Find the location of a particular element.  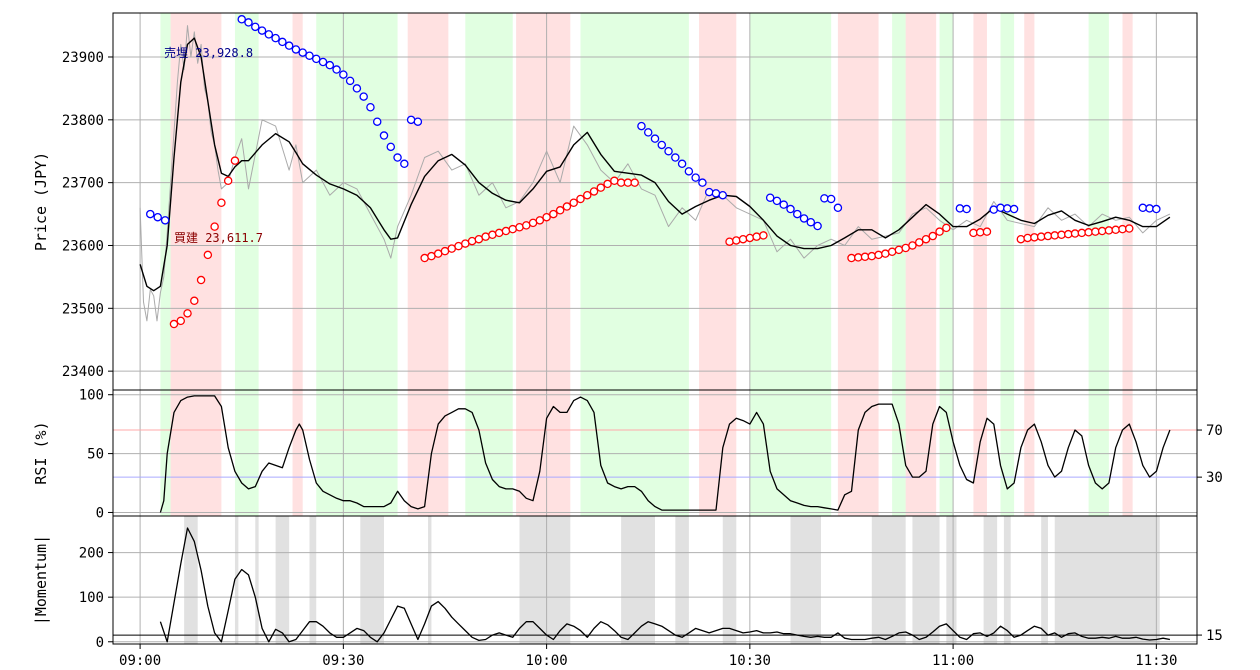

y-axis-label: |Momentum| is located at coordinates (41, 580).